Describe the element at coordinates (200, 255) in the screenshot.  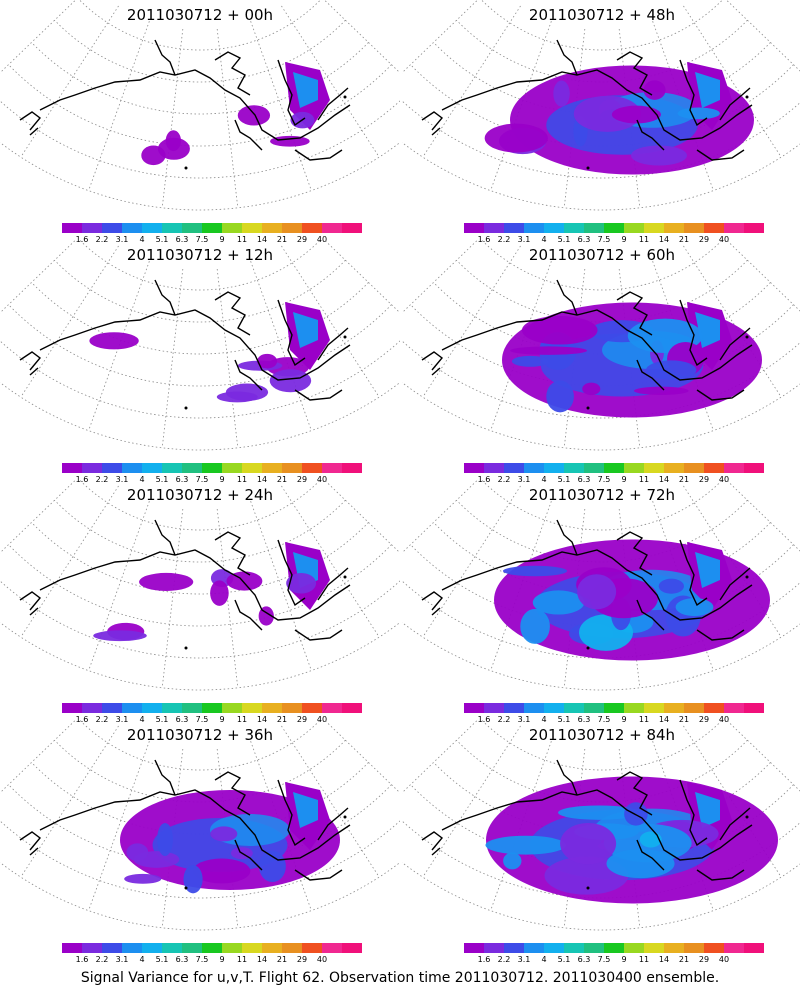
I see `panel-title: 2011030712 + 12h` at that location.